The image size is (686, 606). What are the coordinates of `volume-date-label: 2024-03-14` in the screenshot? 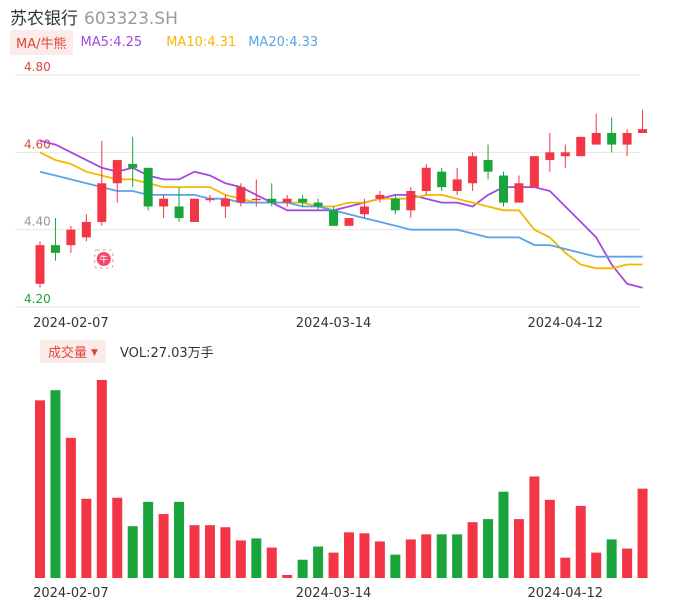 It's located at (334, 593).